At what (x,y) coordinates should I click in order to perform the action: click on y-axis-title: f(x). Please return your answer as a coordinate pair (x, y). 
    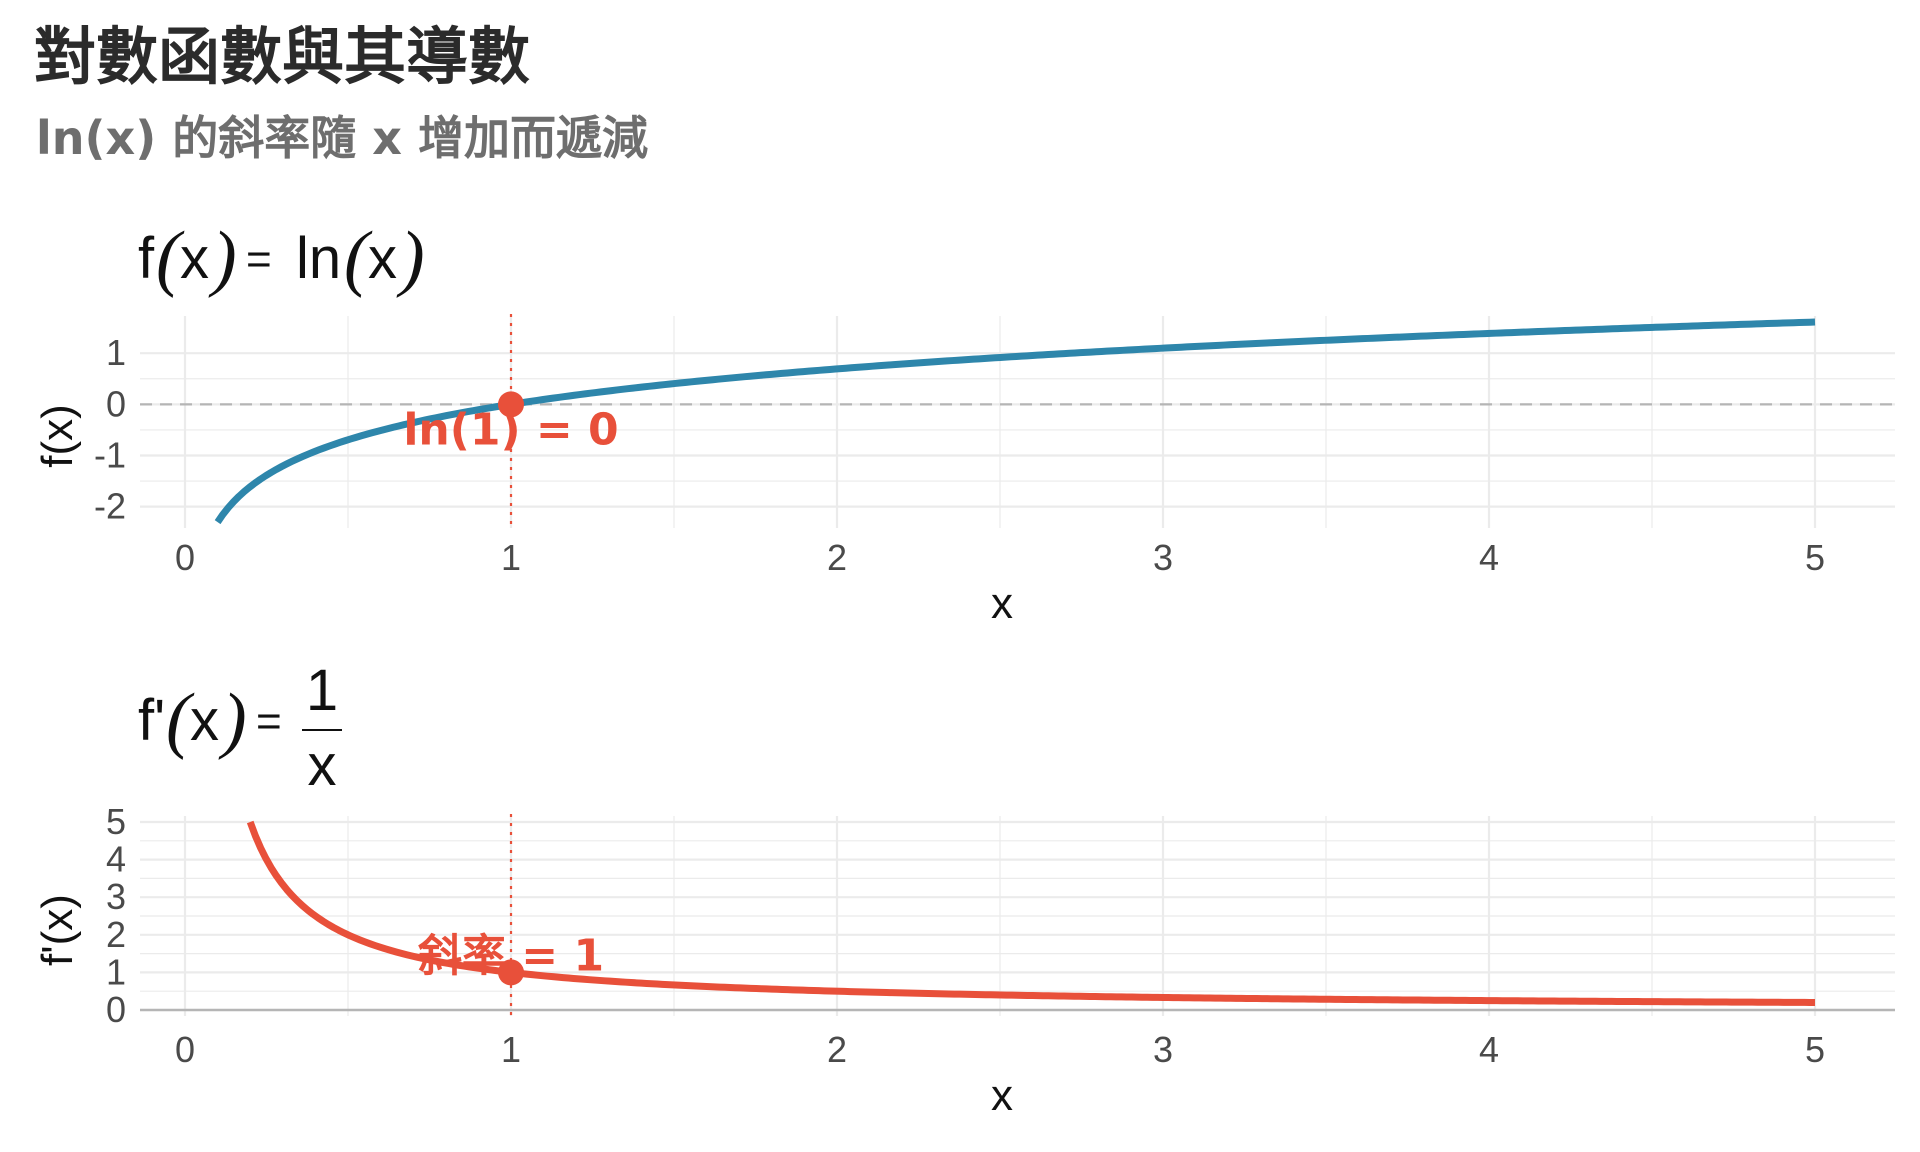
    Looking at the image, I should click on (57, 436).